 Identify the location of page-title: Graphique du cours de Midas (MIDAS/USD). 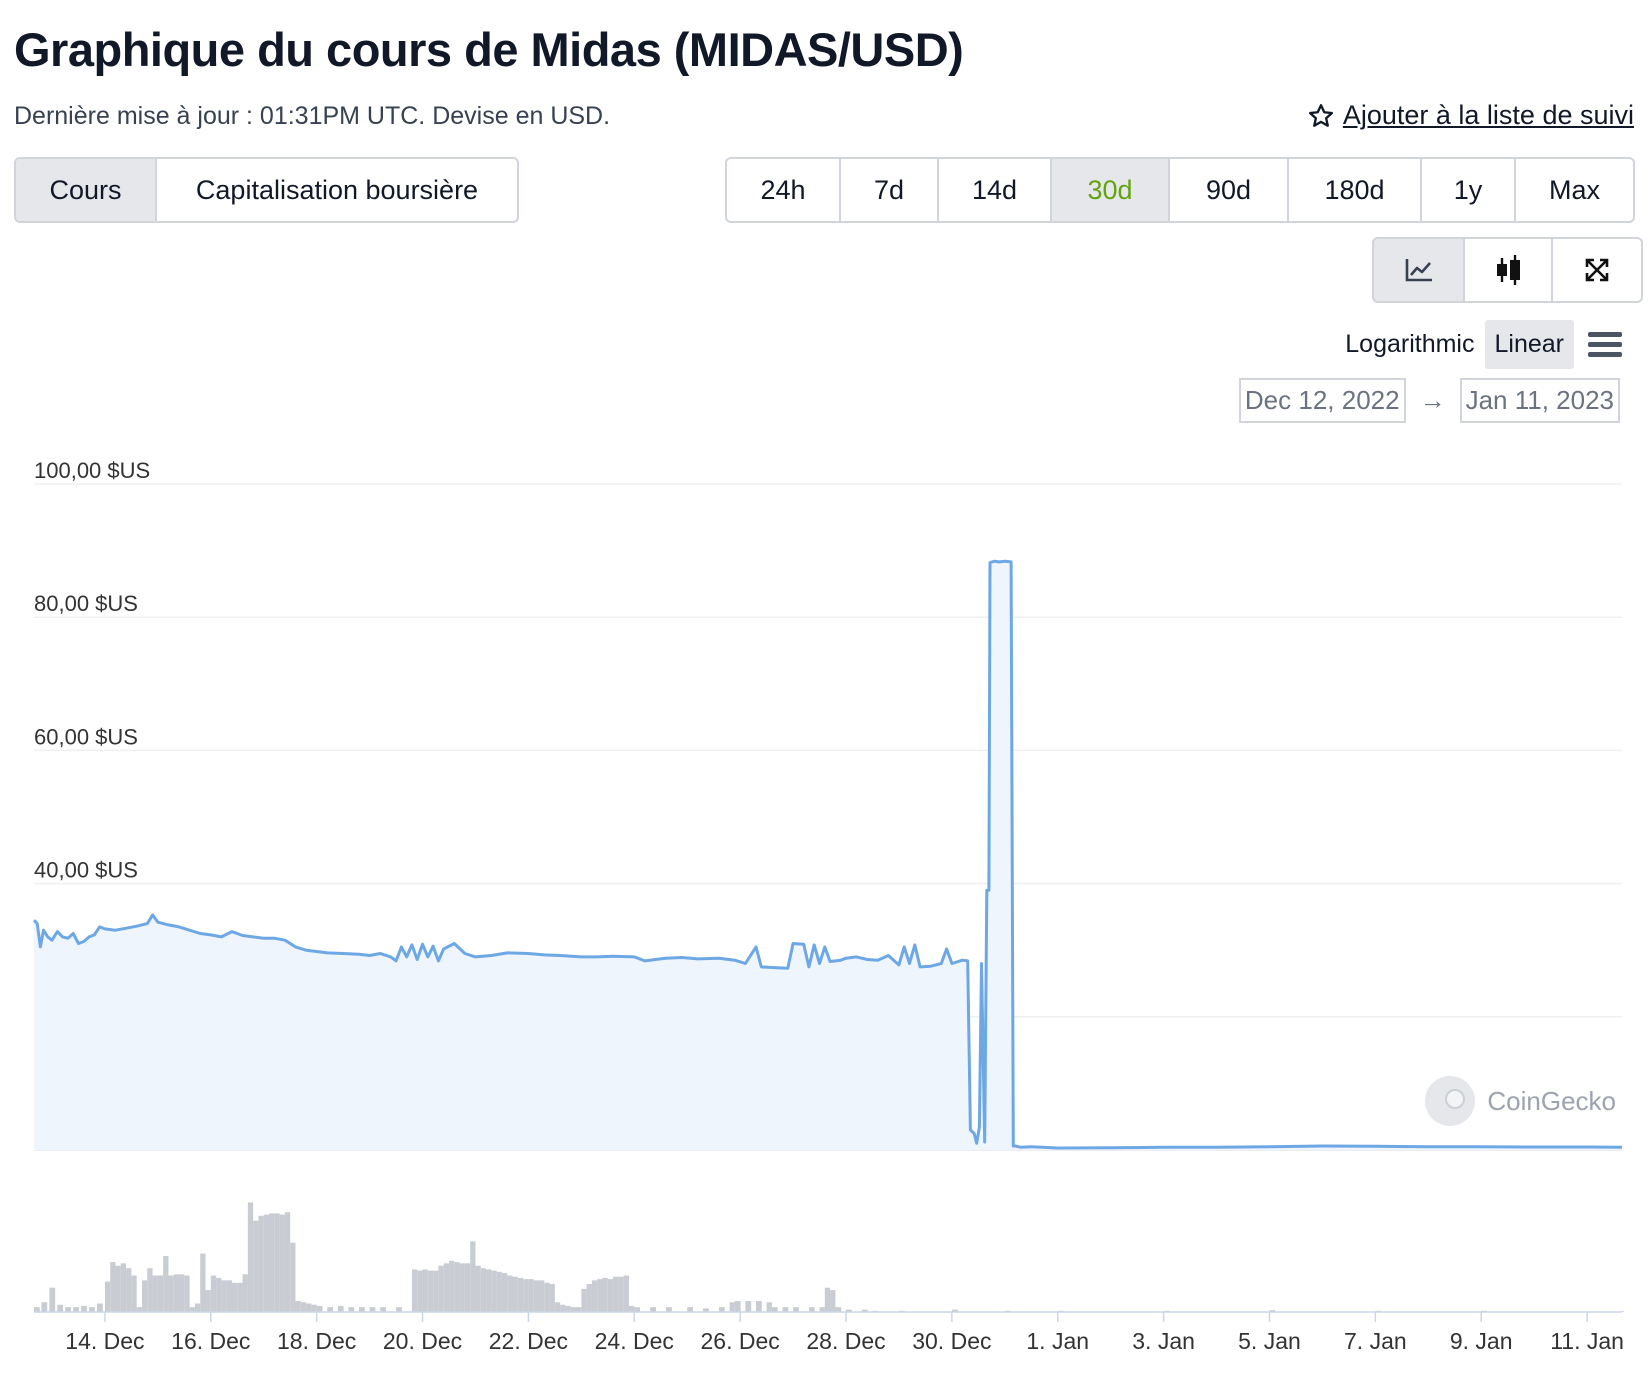
(489, 49).